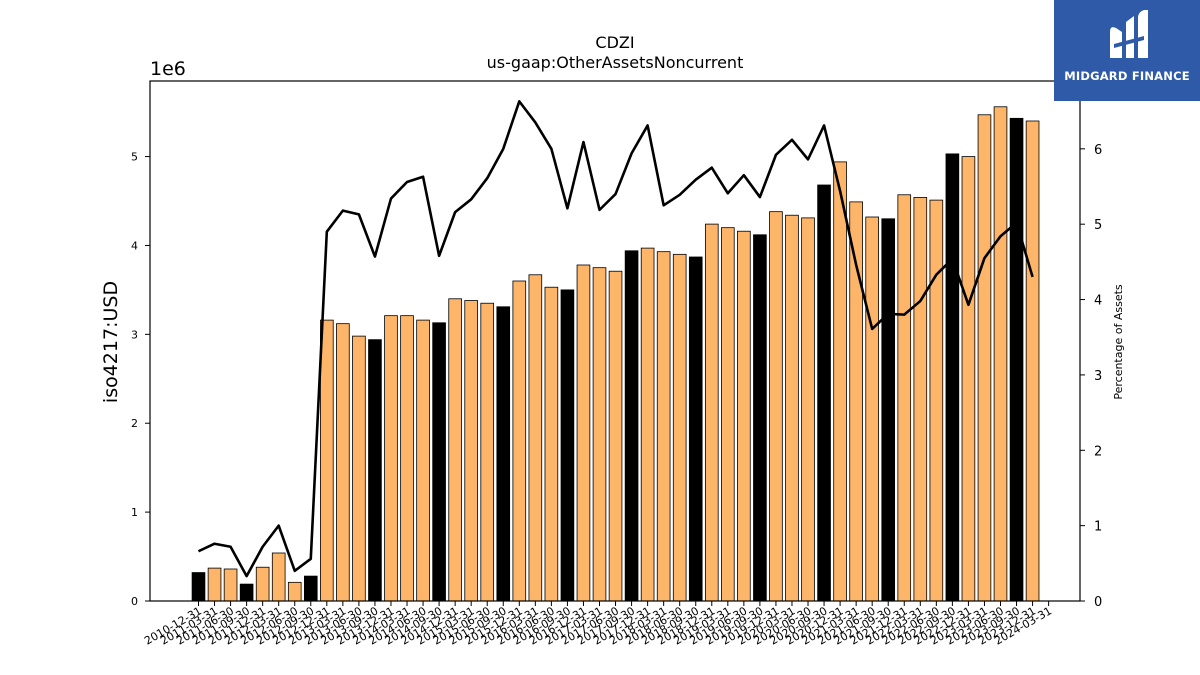 The image size is (1200, 675). Describe the element at coordinates (1098, 301) in the screenshot. I see `y2-tick-label: 4` at that location.